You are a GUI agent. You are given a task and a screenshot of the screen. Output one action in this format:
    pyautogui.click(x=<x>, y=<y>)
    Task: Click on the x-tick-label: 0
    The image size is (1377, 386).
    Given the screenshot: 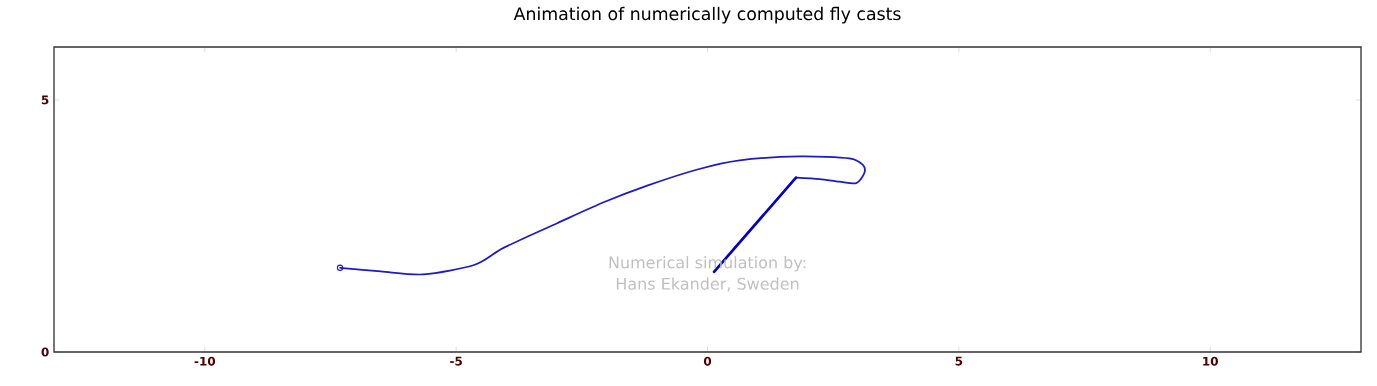 What is the action you would take?
    pyautogui.click(x=707, y=361)
    